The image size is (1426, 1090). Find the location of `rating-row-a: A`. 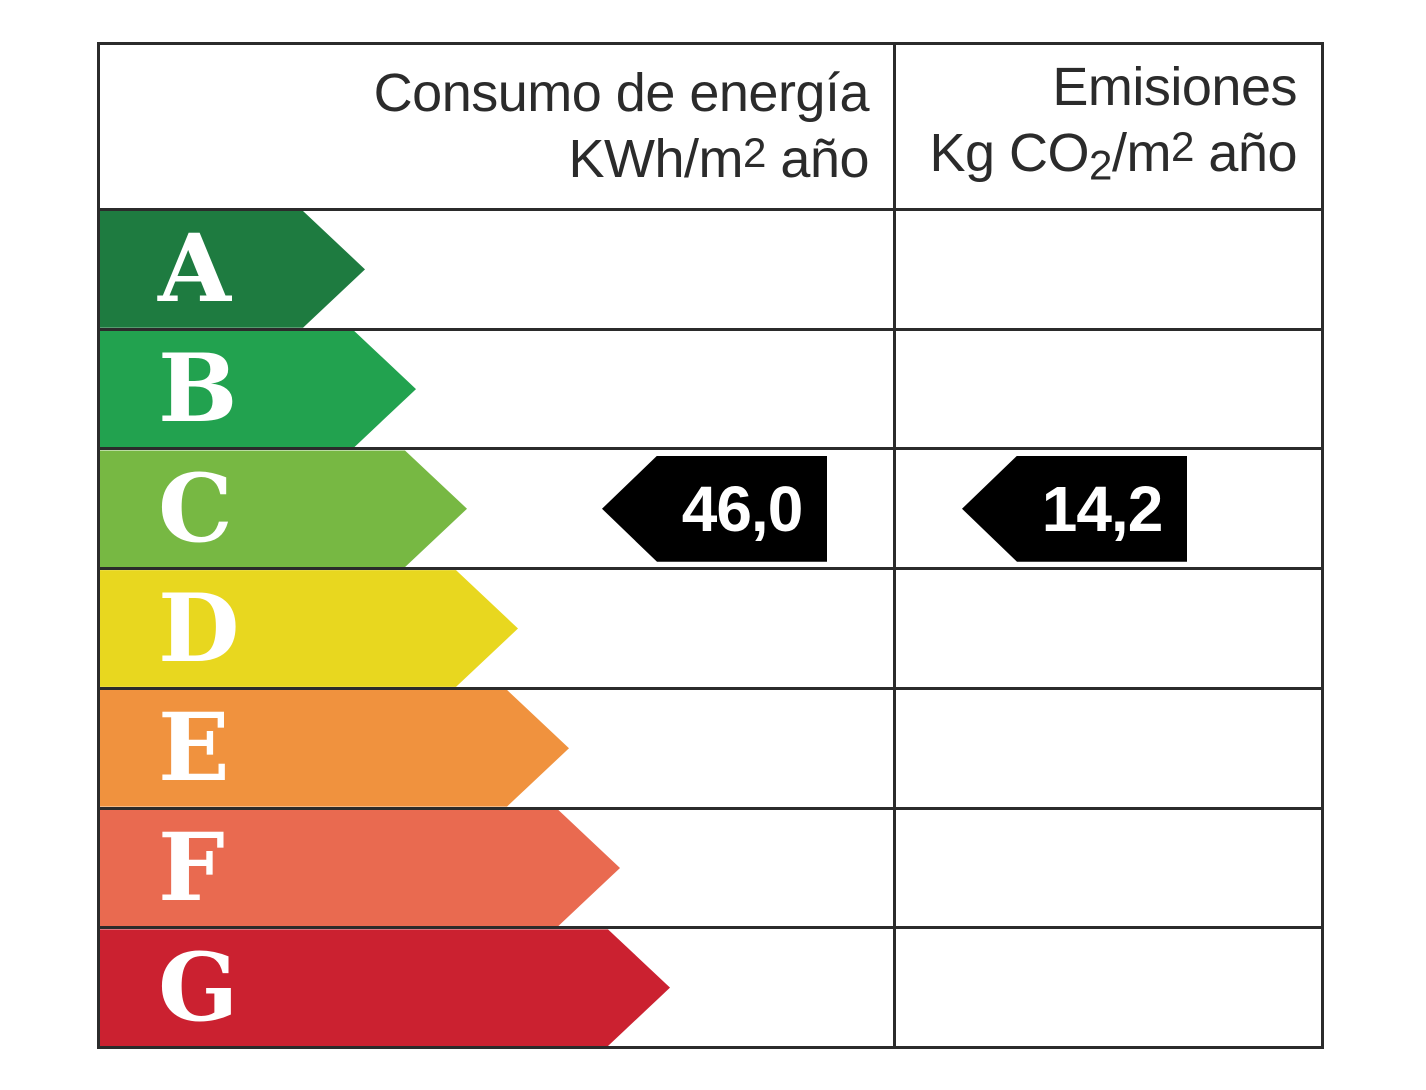

rating-row-a: A is located at coordinates (710, 271).